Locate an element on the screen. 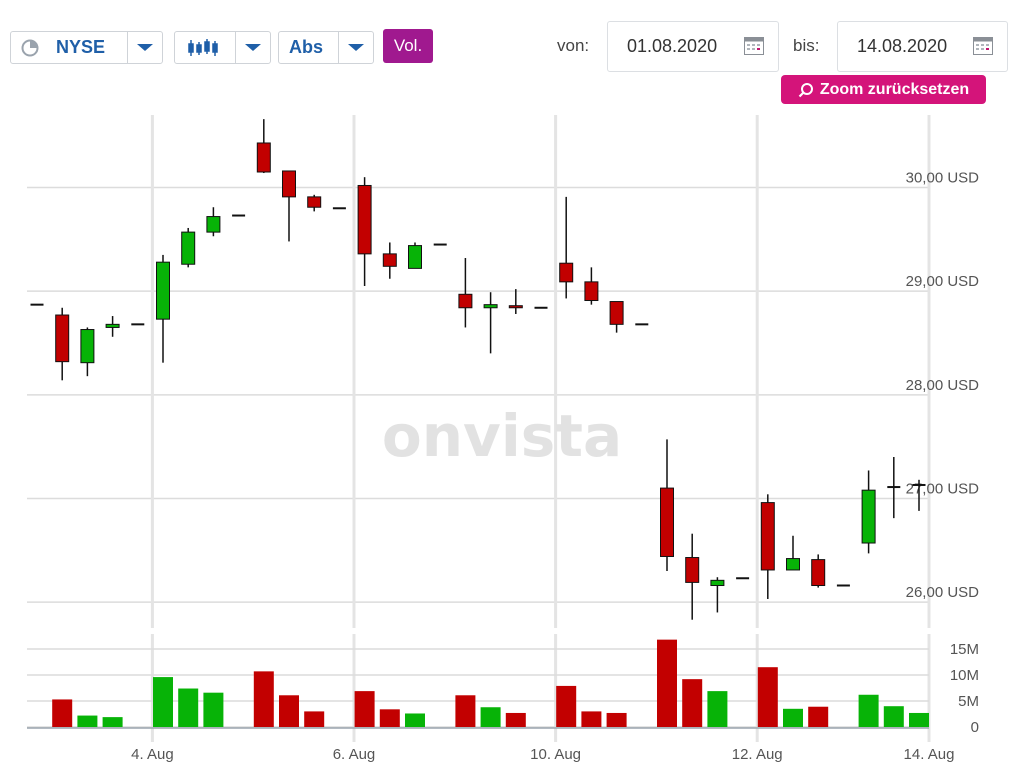  volume-axis: 0 5M 10M 15M is located at coordinates (964, 688).